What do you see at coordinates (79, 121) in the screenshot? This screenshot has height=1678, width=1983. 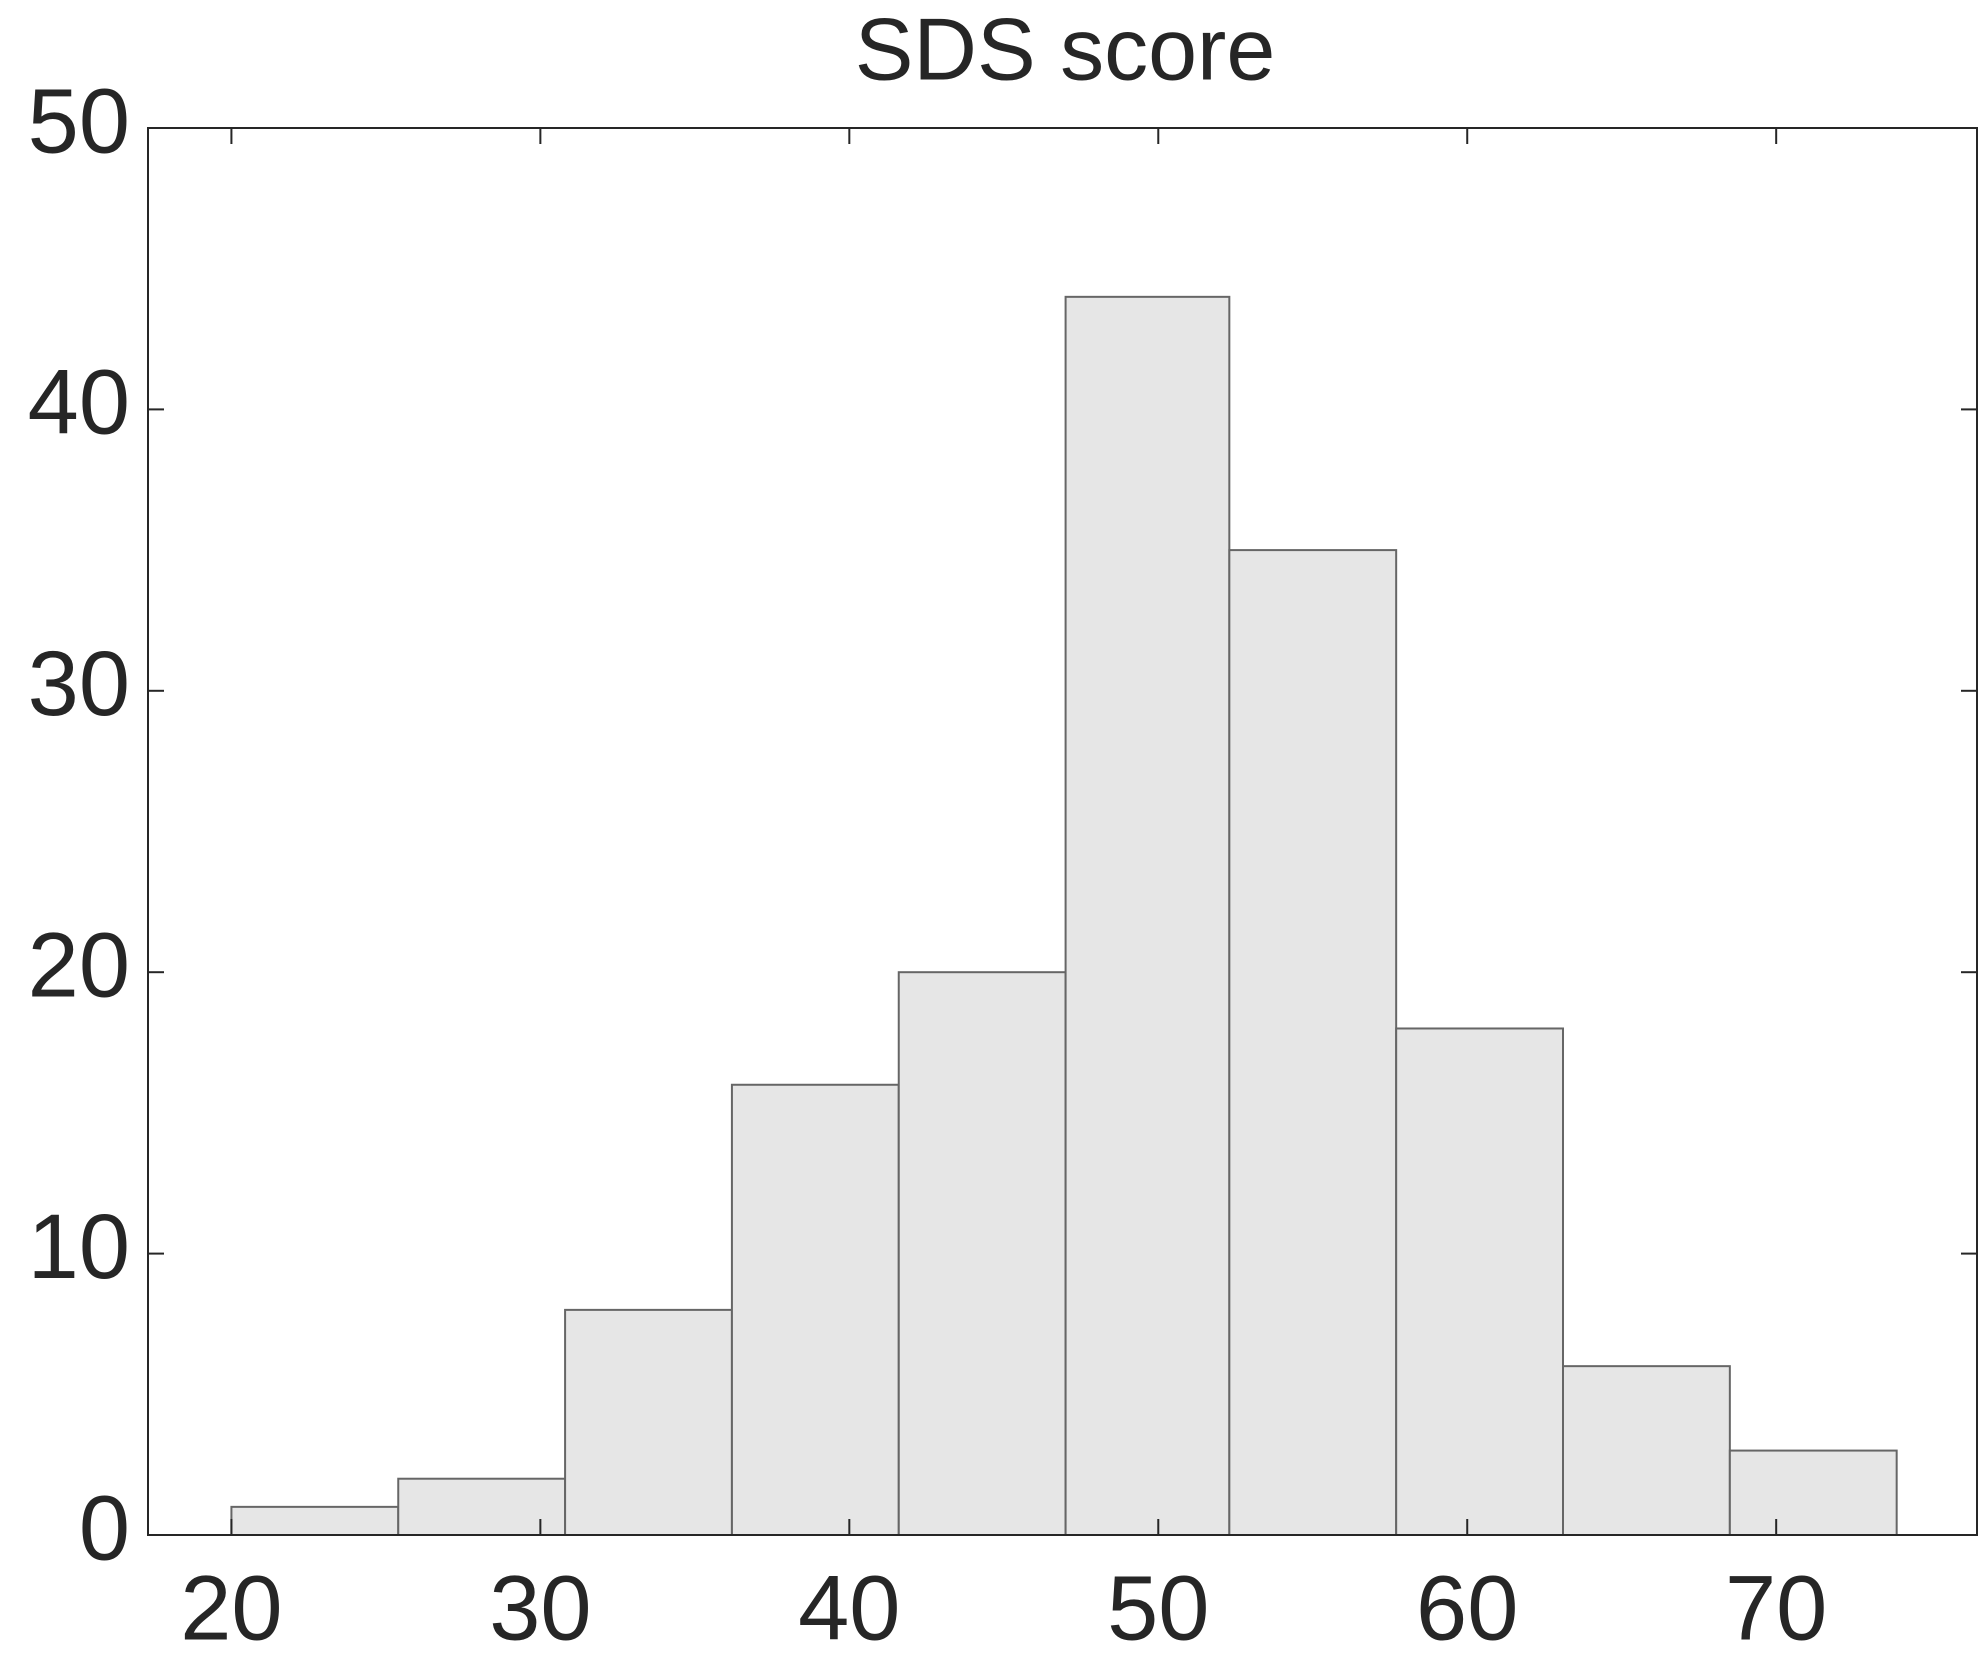 I see `y-tick-label: 50` at bounding box center [79, 121].